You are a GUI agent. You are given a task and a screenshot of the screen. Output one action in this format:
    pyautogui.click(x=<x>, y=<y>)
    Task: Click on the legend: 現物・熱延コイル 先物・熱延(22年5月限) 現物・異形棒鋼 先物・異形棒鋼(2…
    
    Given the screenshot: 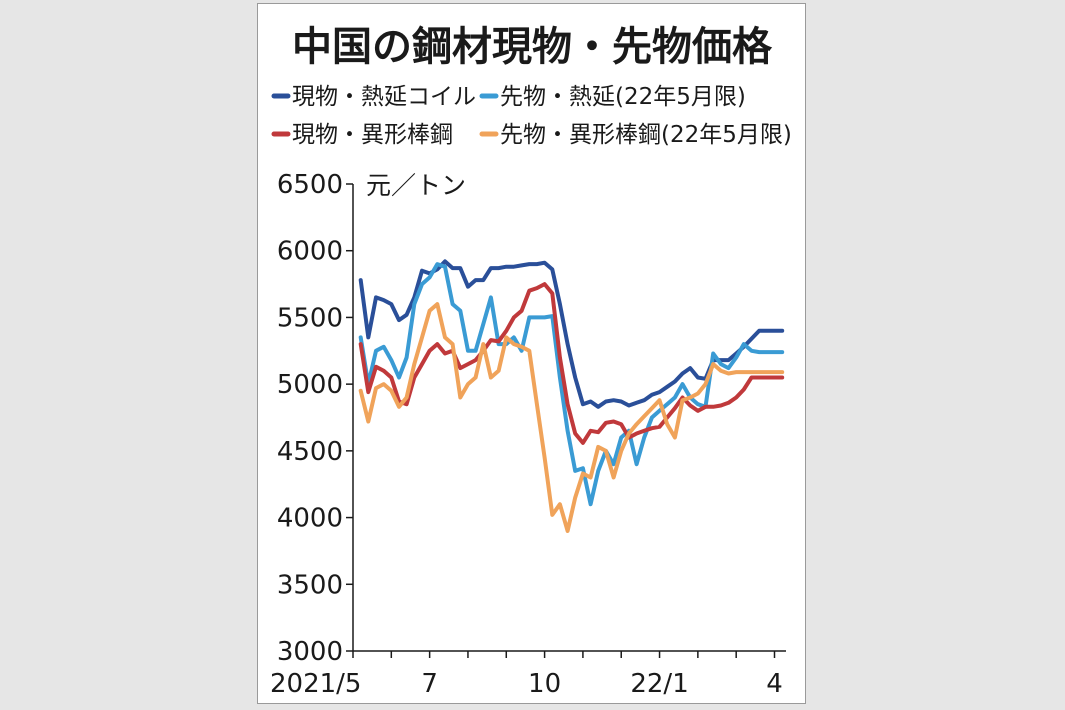 What is the action you would take?
    pyautogui.click(x=531, y=116)
    